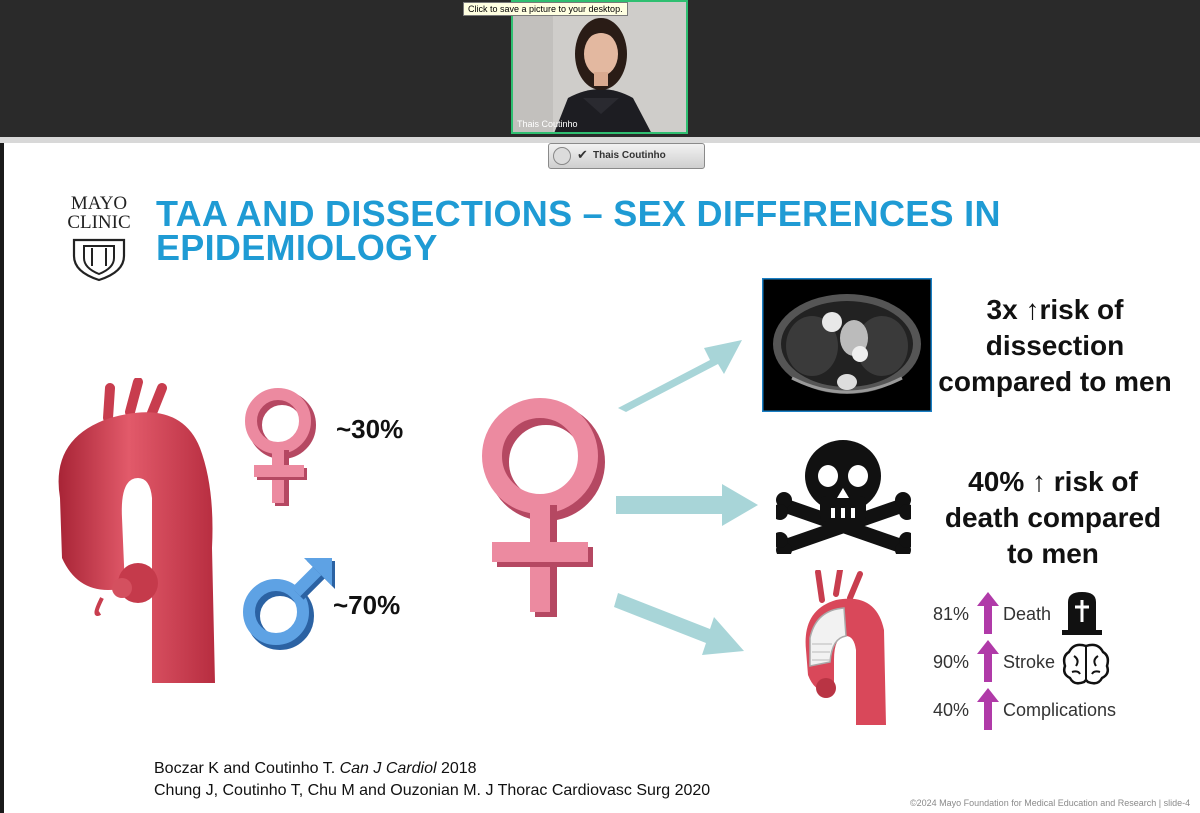 The height and width of the screenshot is (813, 1200). Describe the element at coordinates (370, 429) in the screenshot. I see `female-percentage: ~30%` at that location.